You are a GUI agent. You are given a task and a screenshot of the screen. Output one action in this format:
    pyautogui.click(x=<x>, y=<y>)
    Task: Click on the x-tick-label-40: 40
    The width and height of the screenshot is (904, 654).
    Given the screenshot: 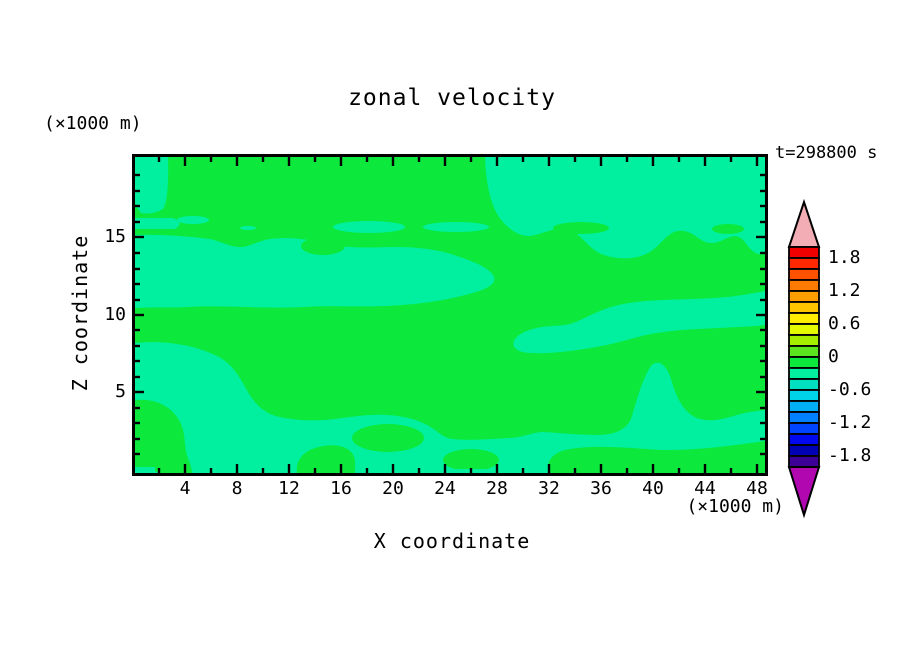 What is the action you would take?
    pyautogui.click(x=653, y=488)
    